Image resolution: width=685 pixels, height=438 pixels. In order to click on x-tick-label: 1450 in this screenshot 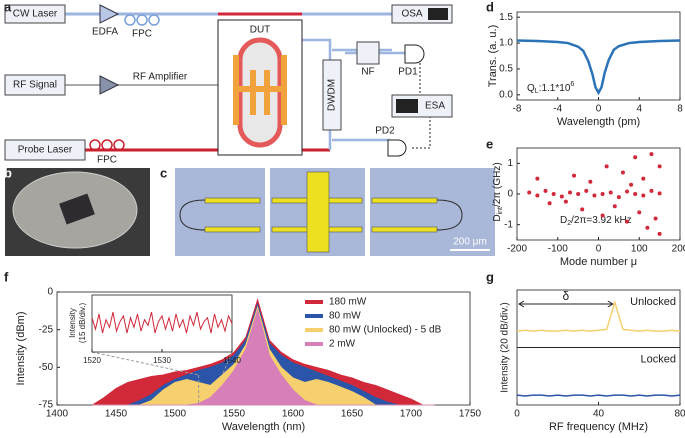, I will do `click(116, 414)`.